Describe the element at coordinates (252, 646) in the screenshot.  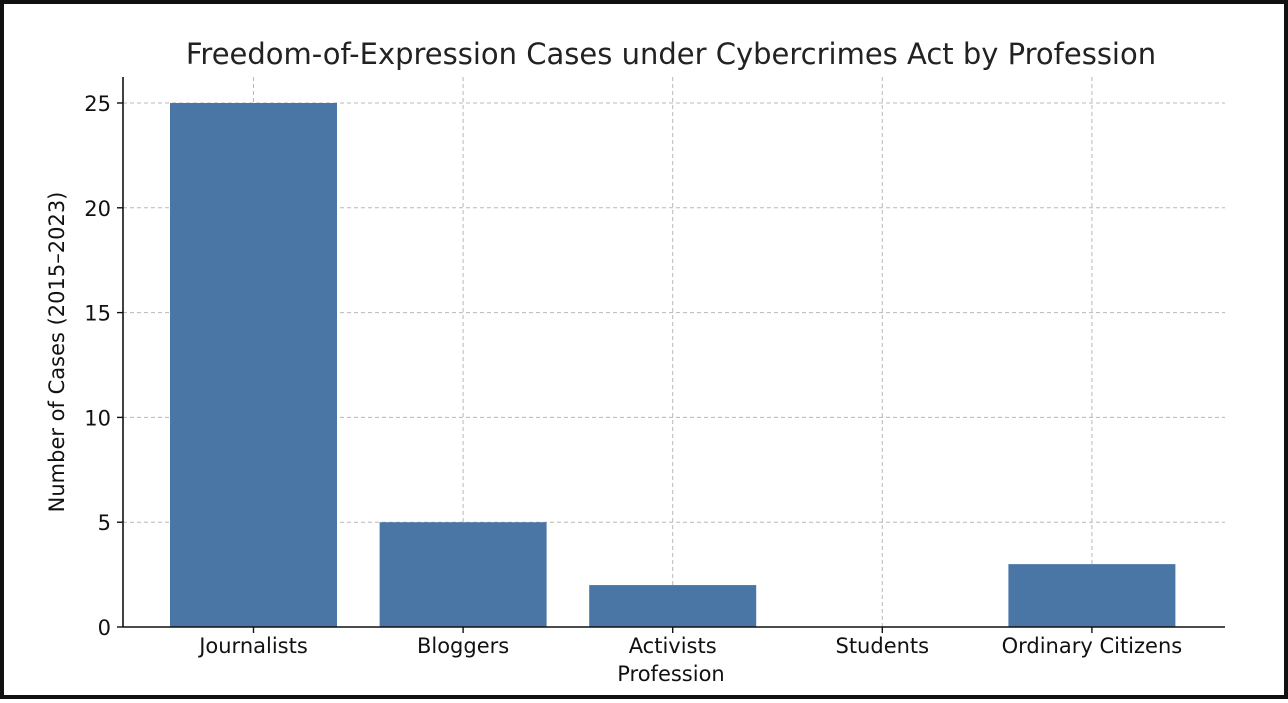
I see `x-tick-label: Journalists` at that location.